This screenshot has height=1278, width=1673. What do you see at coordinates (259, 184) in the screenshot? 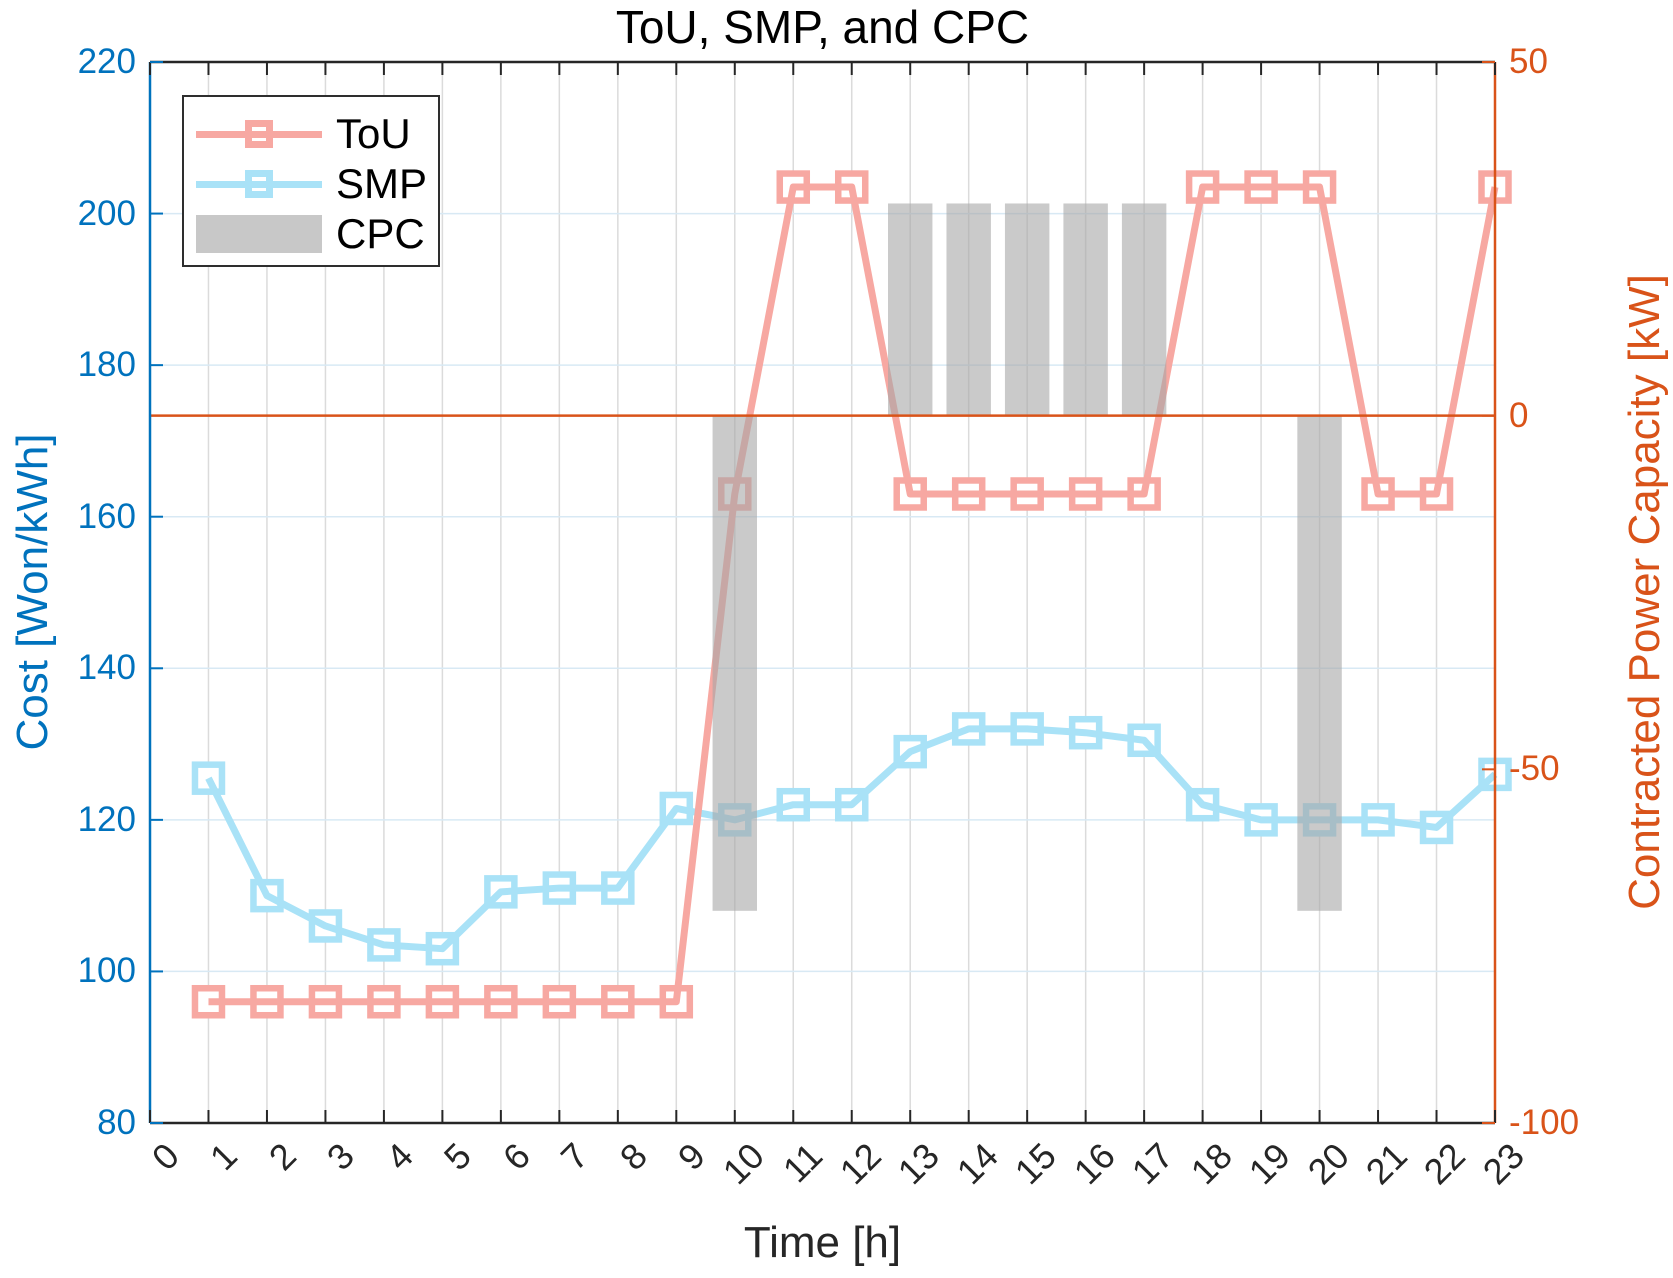
I see `smp-line-swatch` at bounding box center [259, 184].